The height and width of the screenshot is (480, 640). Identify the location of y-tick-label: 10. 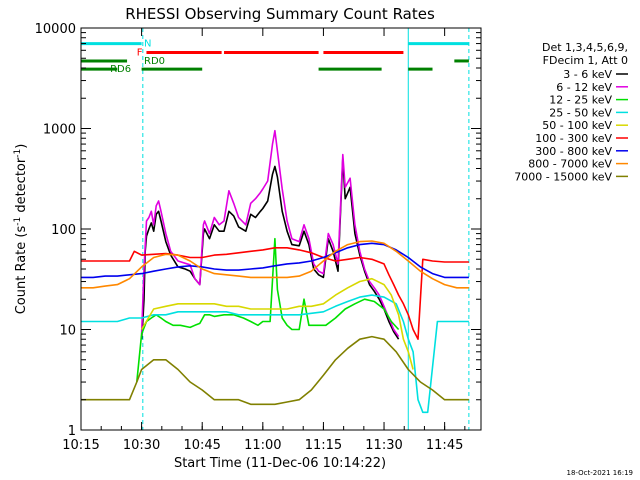
(67, 331).